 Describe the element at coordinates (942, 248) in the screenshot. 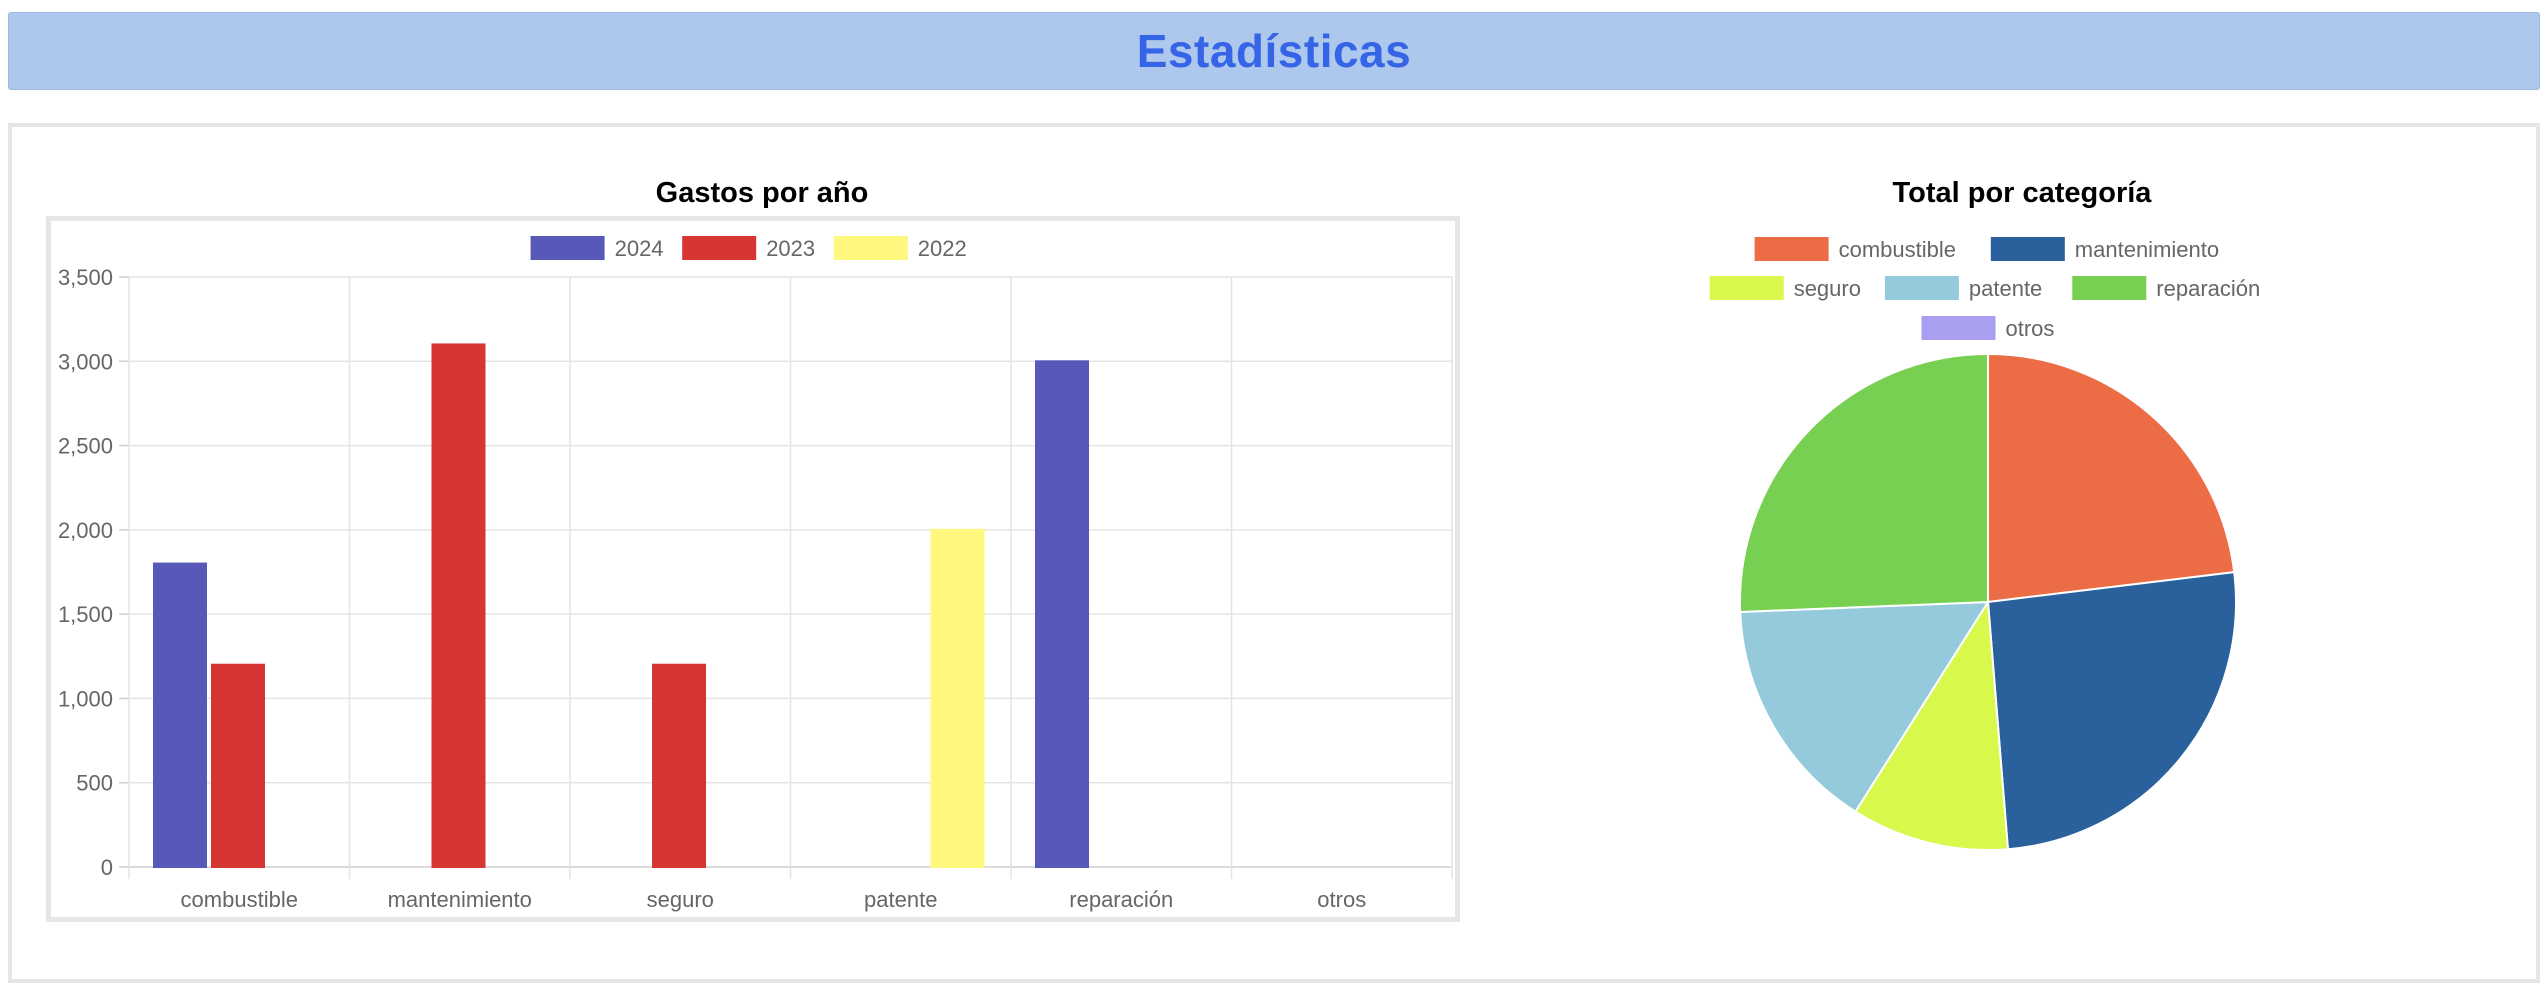

I see `legend-label-2022: 2022` at that location.